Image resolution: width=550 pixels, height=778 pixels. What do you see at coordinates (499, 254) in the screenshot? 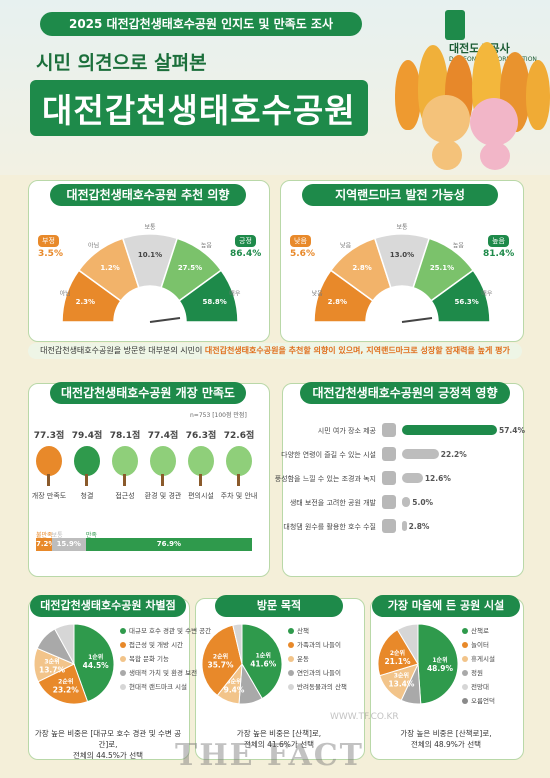
I see `high-value: 81.4%` at bounding box center [499, 254].